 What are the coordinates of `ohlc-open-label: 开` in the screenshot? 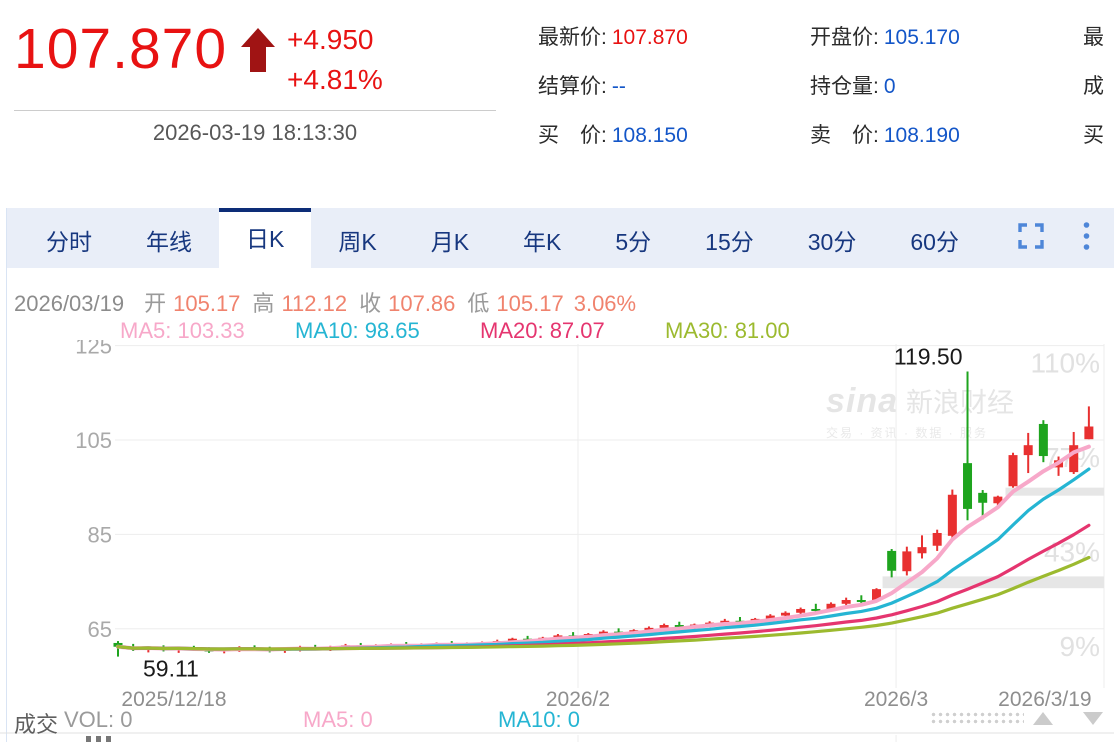 It's located at (155, 303).